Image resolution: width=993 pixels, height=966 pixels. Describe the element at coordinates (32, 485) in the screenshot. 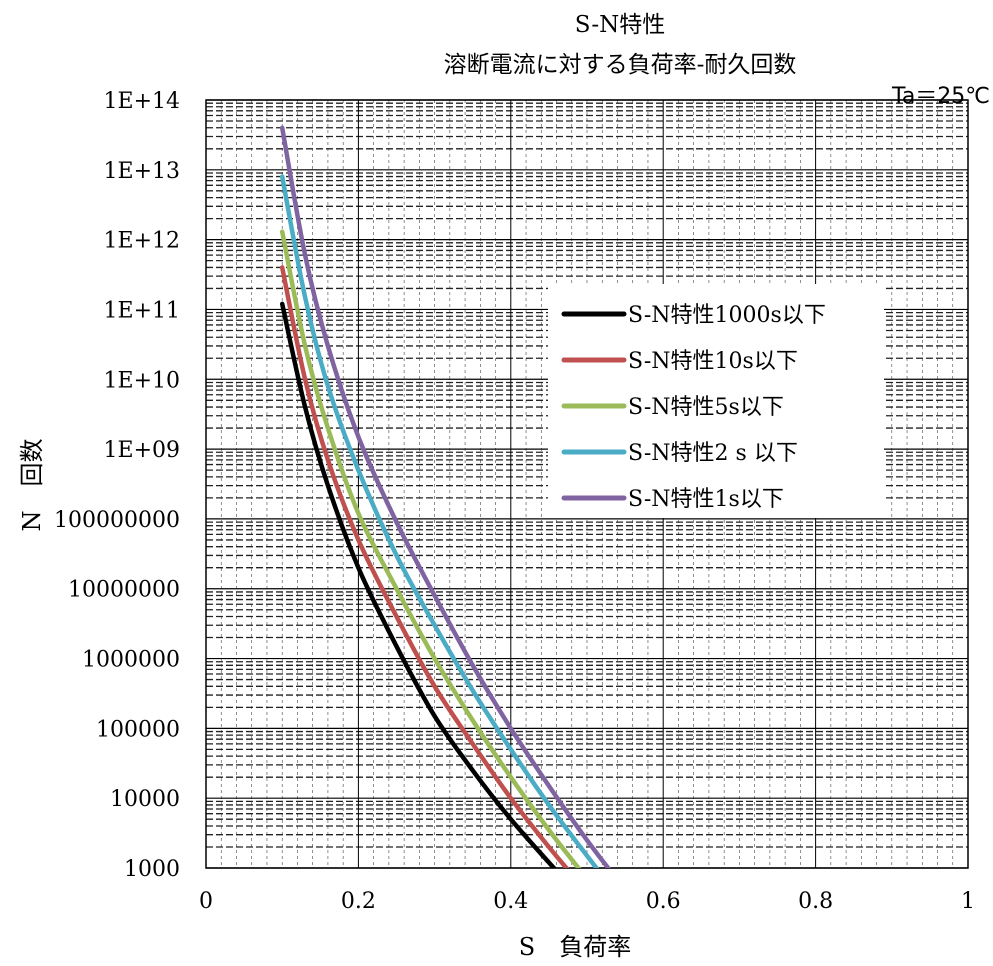

I see `y-axis-title: N 回数` at that location.